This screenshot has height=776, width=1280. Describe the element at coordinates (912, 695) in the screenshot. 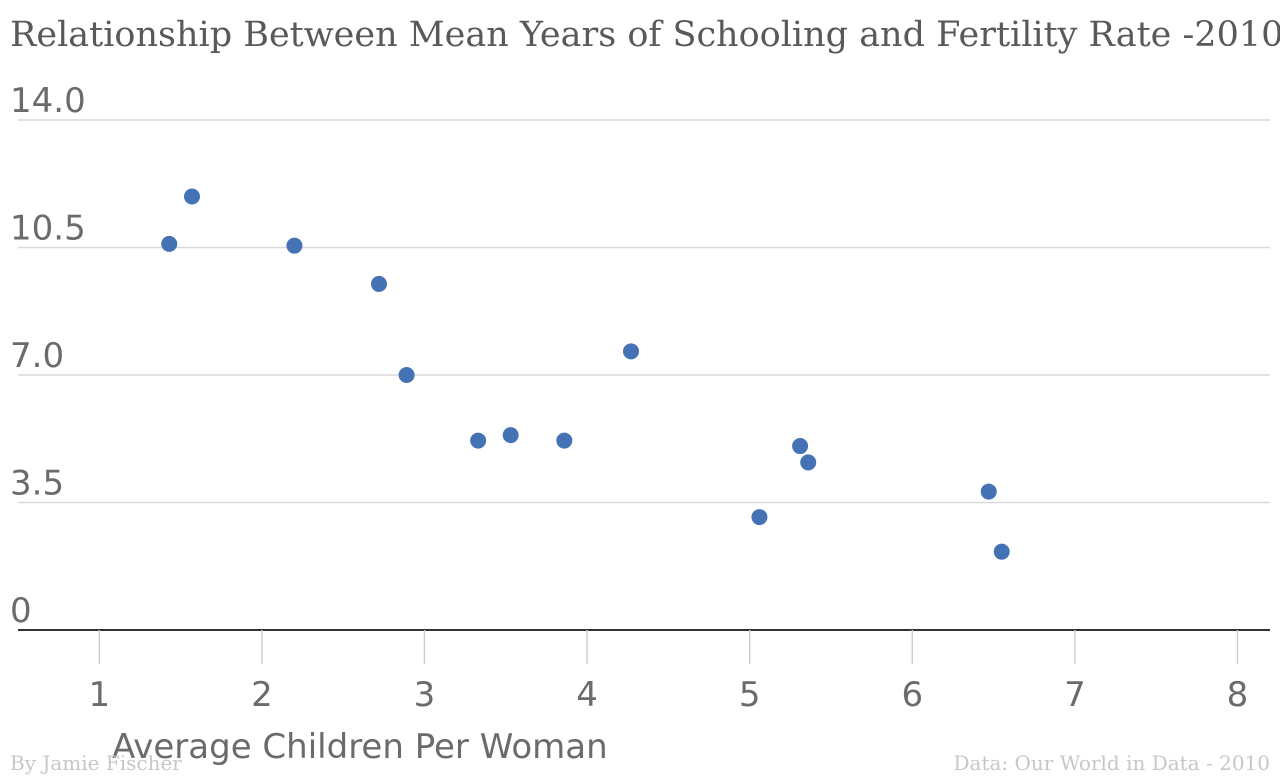

I see `x-tick-label: 6` at that location.